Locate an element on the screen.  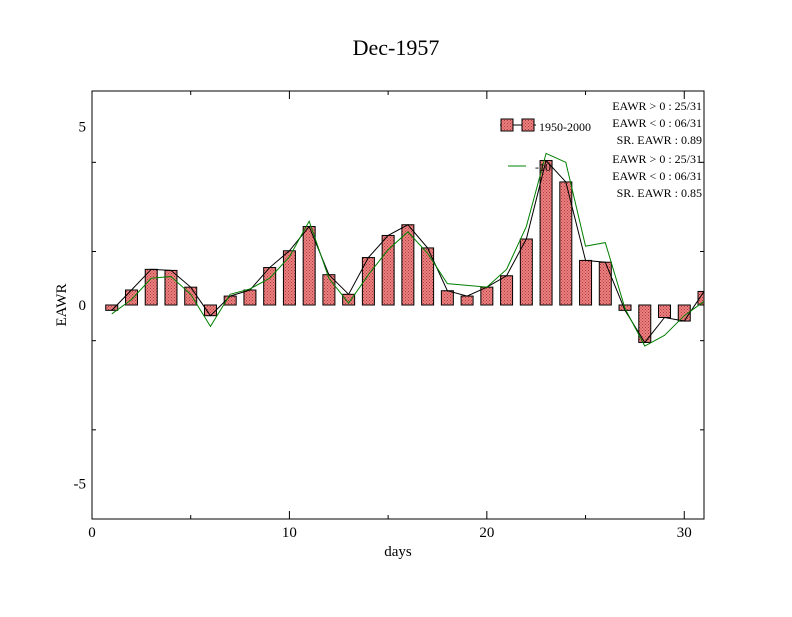
y-axis-label: EAWR is located at coordinates (62, 305).